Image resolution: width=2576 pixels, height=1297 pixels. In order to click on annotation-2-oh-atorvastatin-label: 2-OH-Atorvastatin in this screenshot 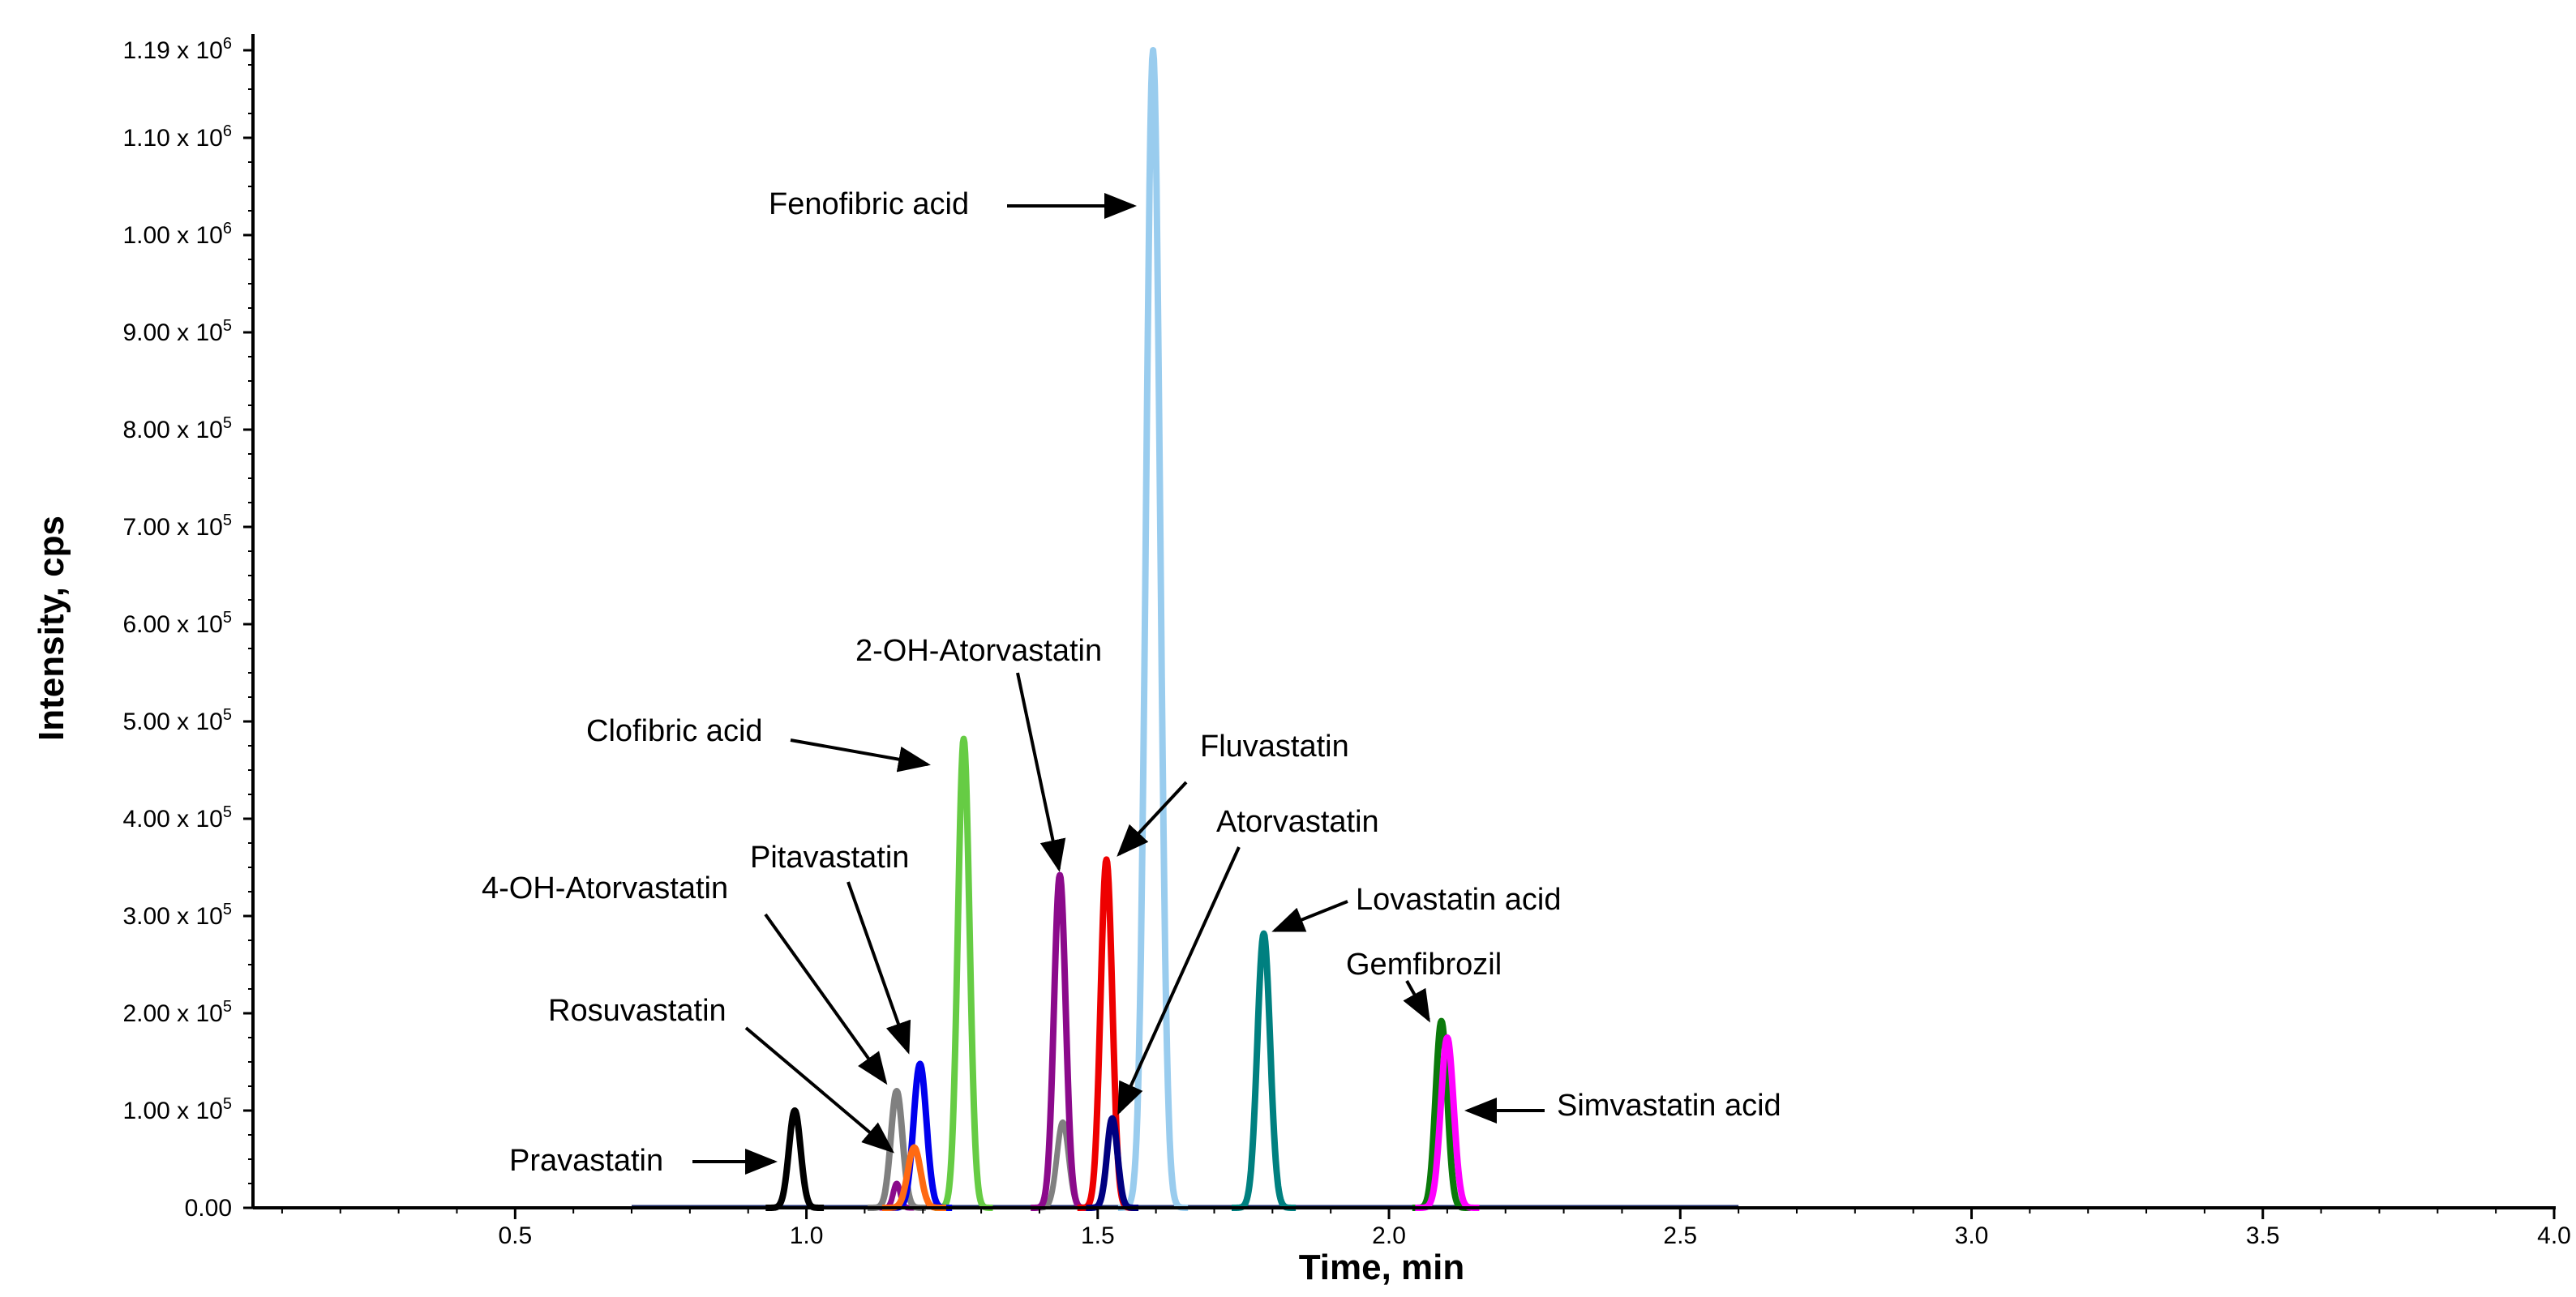, I will do `click(978, 651)`.